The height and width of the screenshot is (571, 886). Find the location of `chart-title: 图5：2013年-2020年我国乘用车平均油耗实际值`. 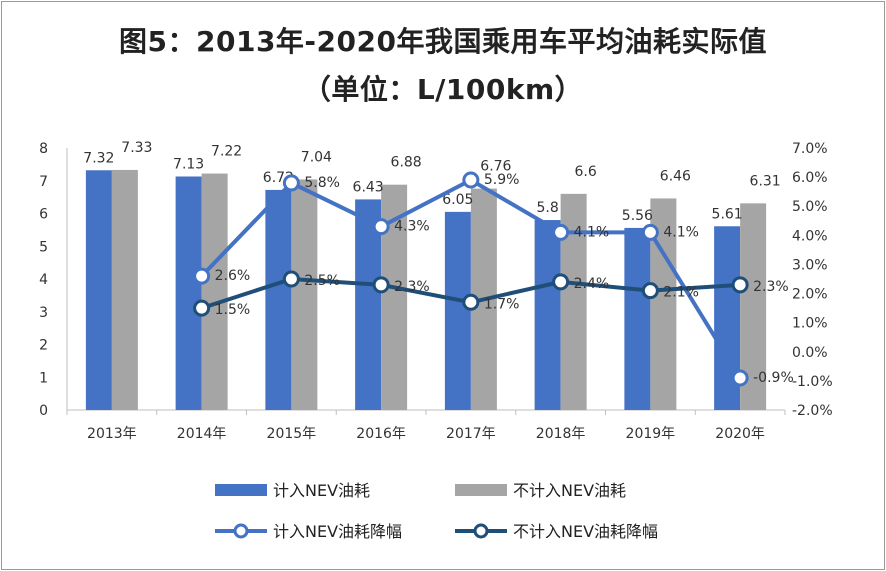

chart-title: 图5：2013年-2020年我国乘用车平均油耗实际值 is located at coordinates (443, 41).